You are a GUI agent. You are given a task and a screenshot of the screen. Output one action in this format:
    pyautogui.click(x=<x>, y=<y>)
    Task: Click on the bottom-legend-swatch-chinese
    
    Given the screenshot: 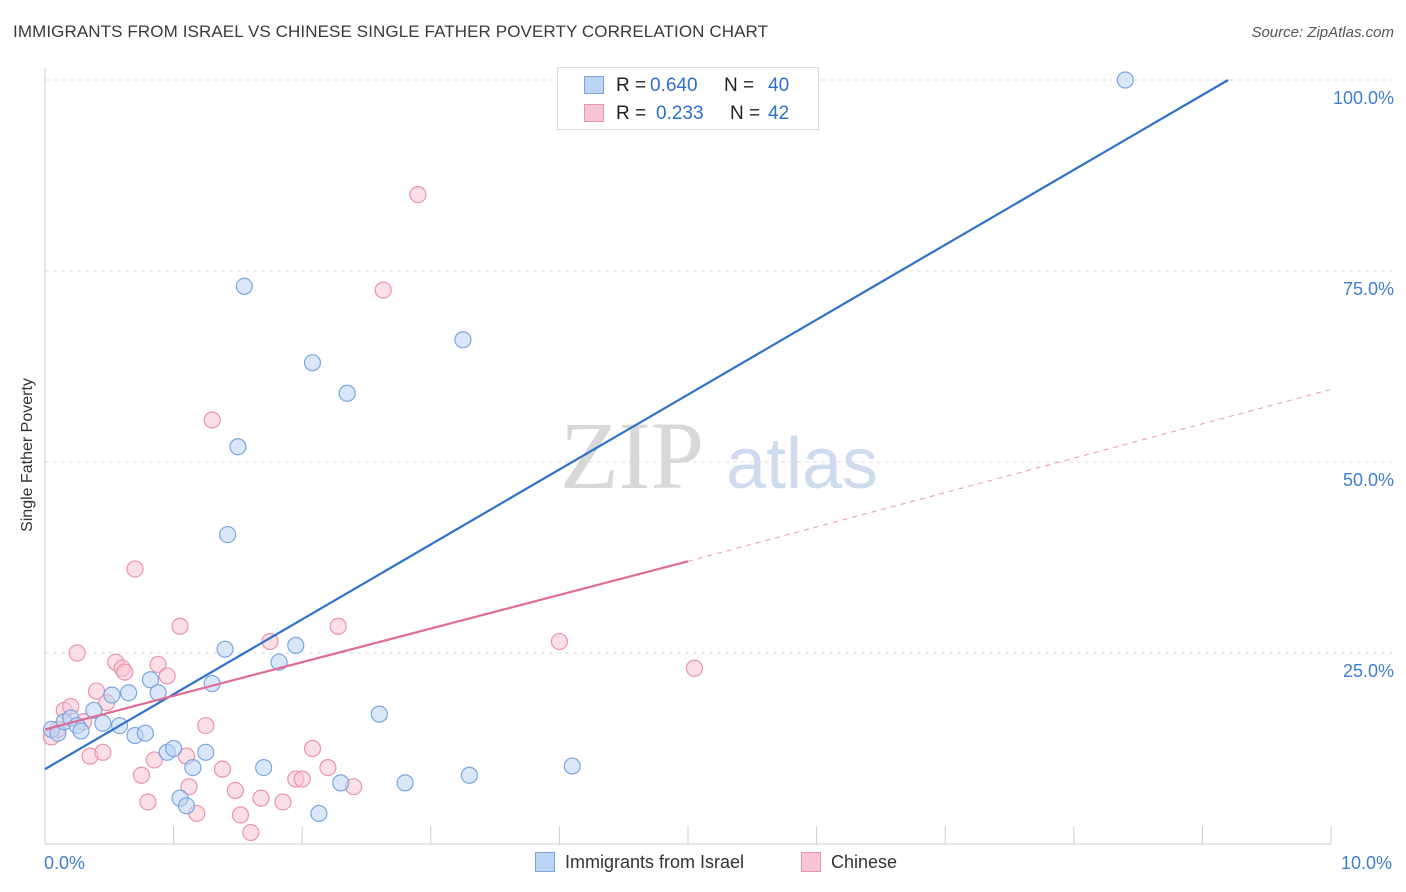 What is the action you would take?
    pyautogui.click(x=811, y=862)
    